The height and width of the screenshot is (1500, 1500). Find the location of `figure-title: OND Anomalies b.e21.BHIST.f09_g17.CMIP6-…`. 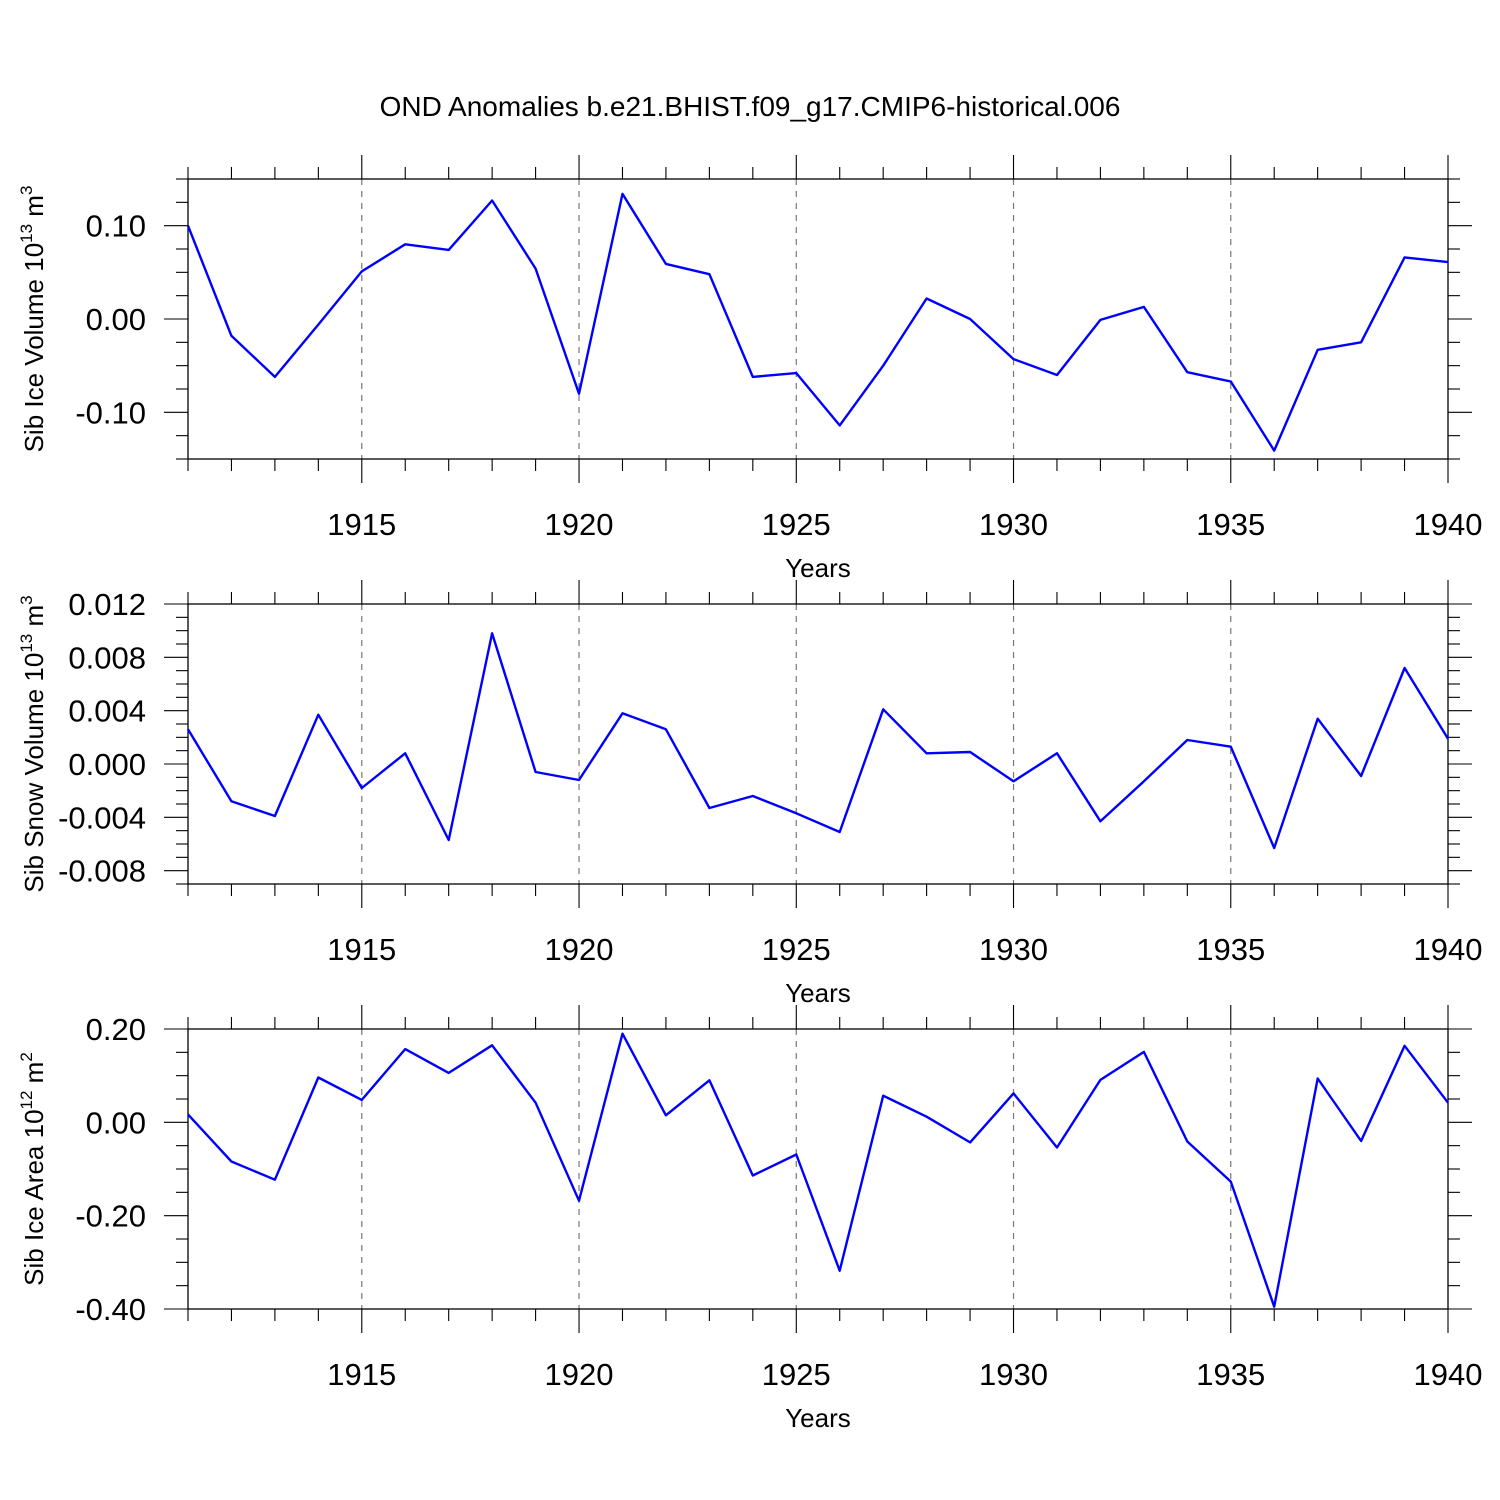

figure-title: OND Anomalies b.e21.BHIST.f09_g17.CMIP6-… is located at coordinates (750, 106).